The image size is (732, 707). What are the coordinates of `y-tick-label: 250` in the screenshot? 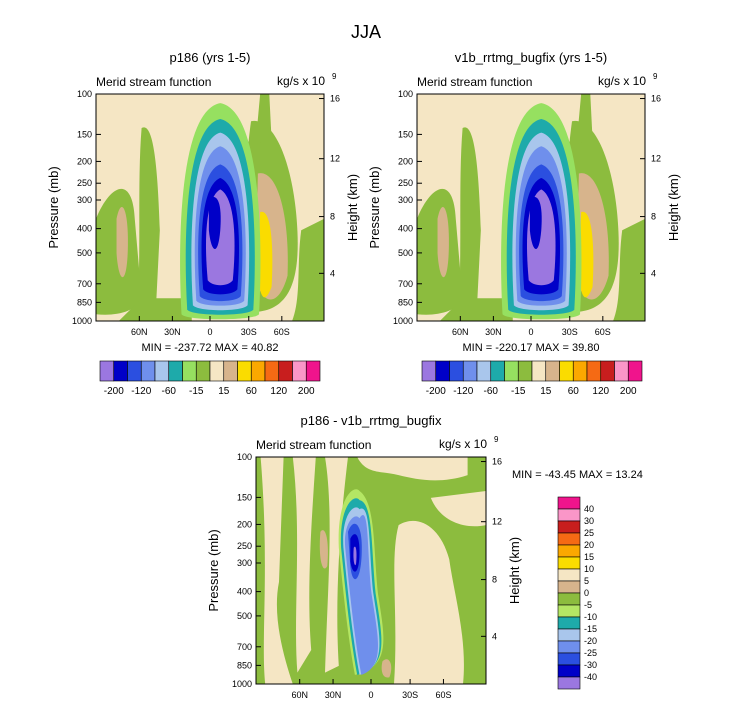 It's located at (405, 183).